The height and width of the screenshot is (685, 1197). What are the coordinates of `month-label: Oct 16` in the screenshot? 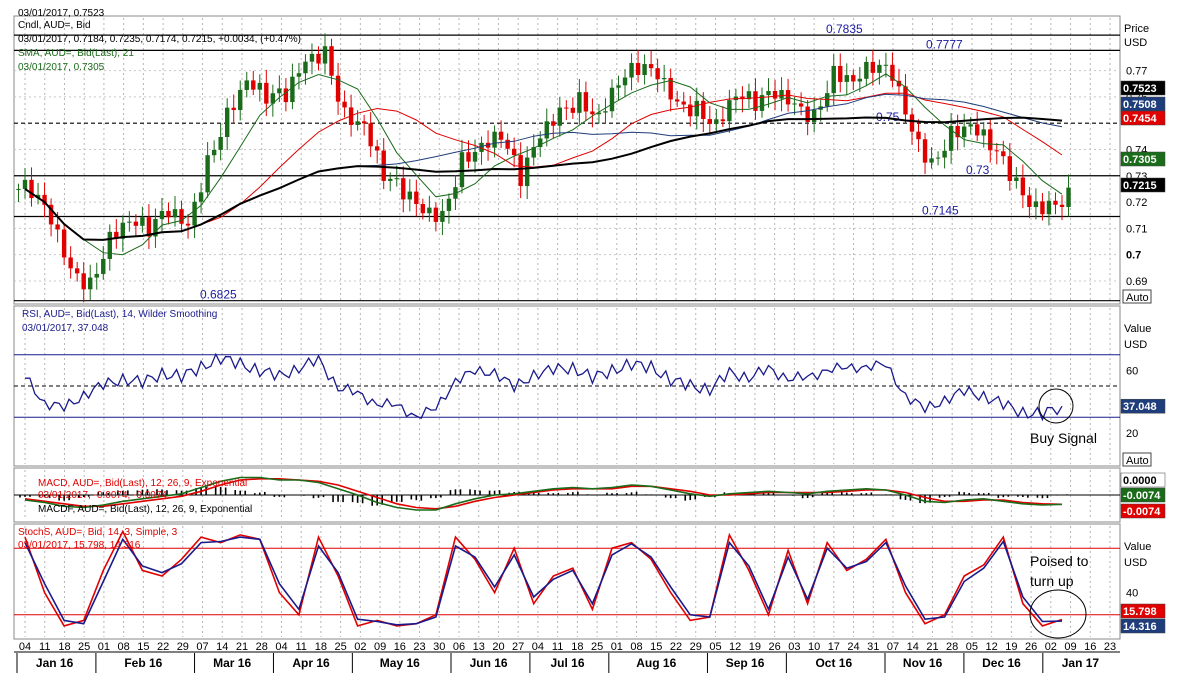 It's located at (833, 663).